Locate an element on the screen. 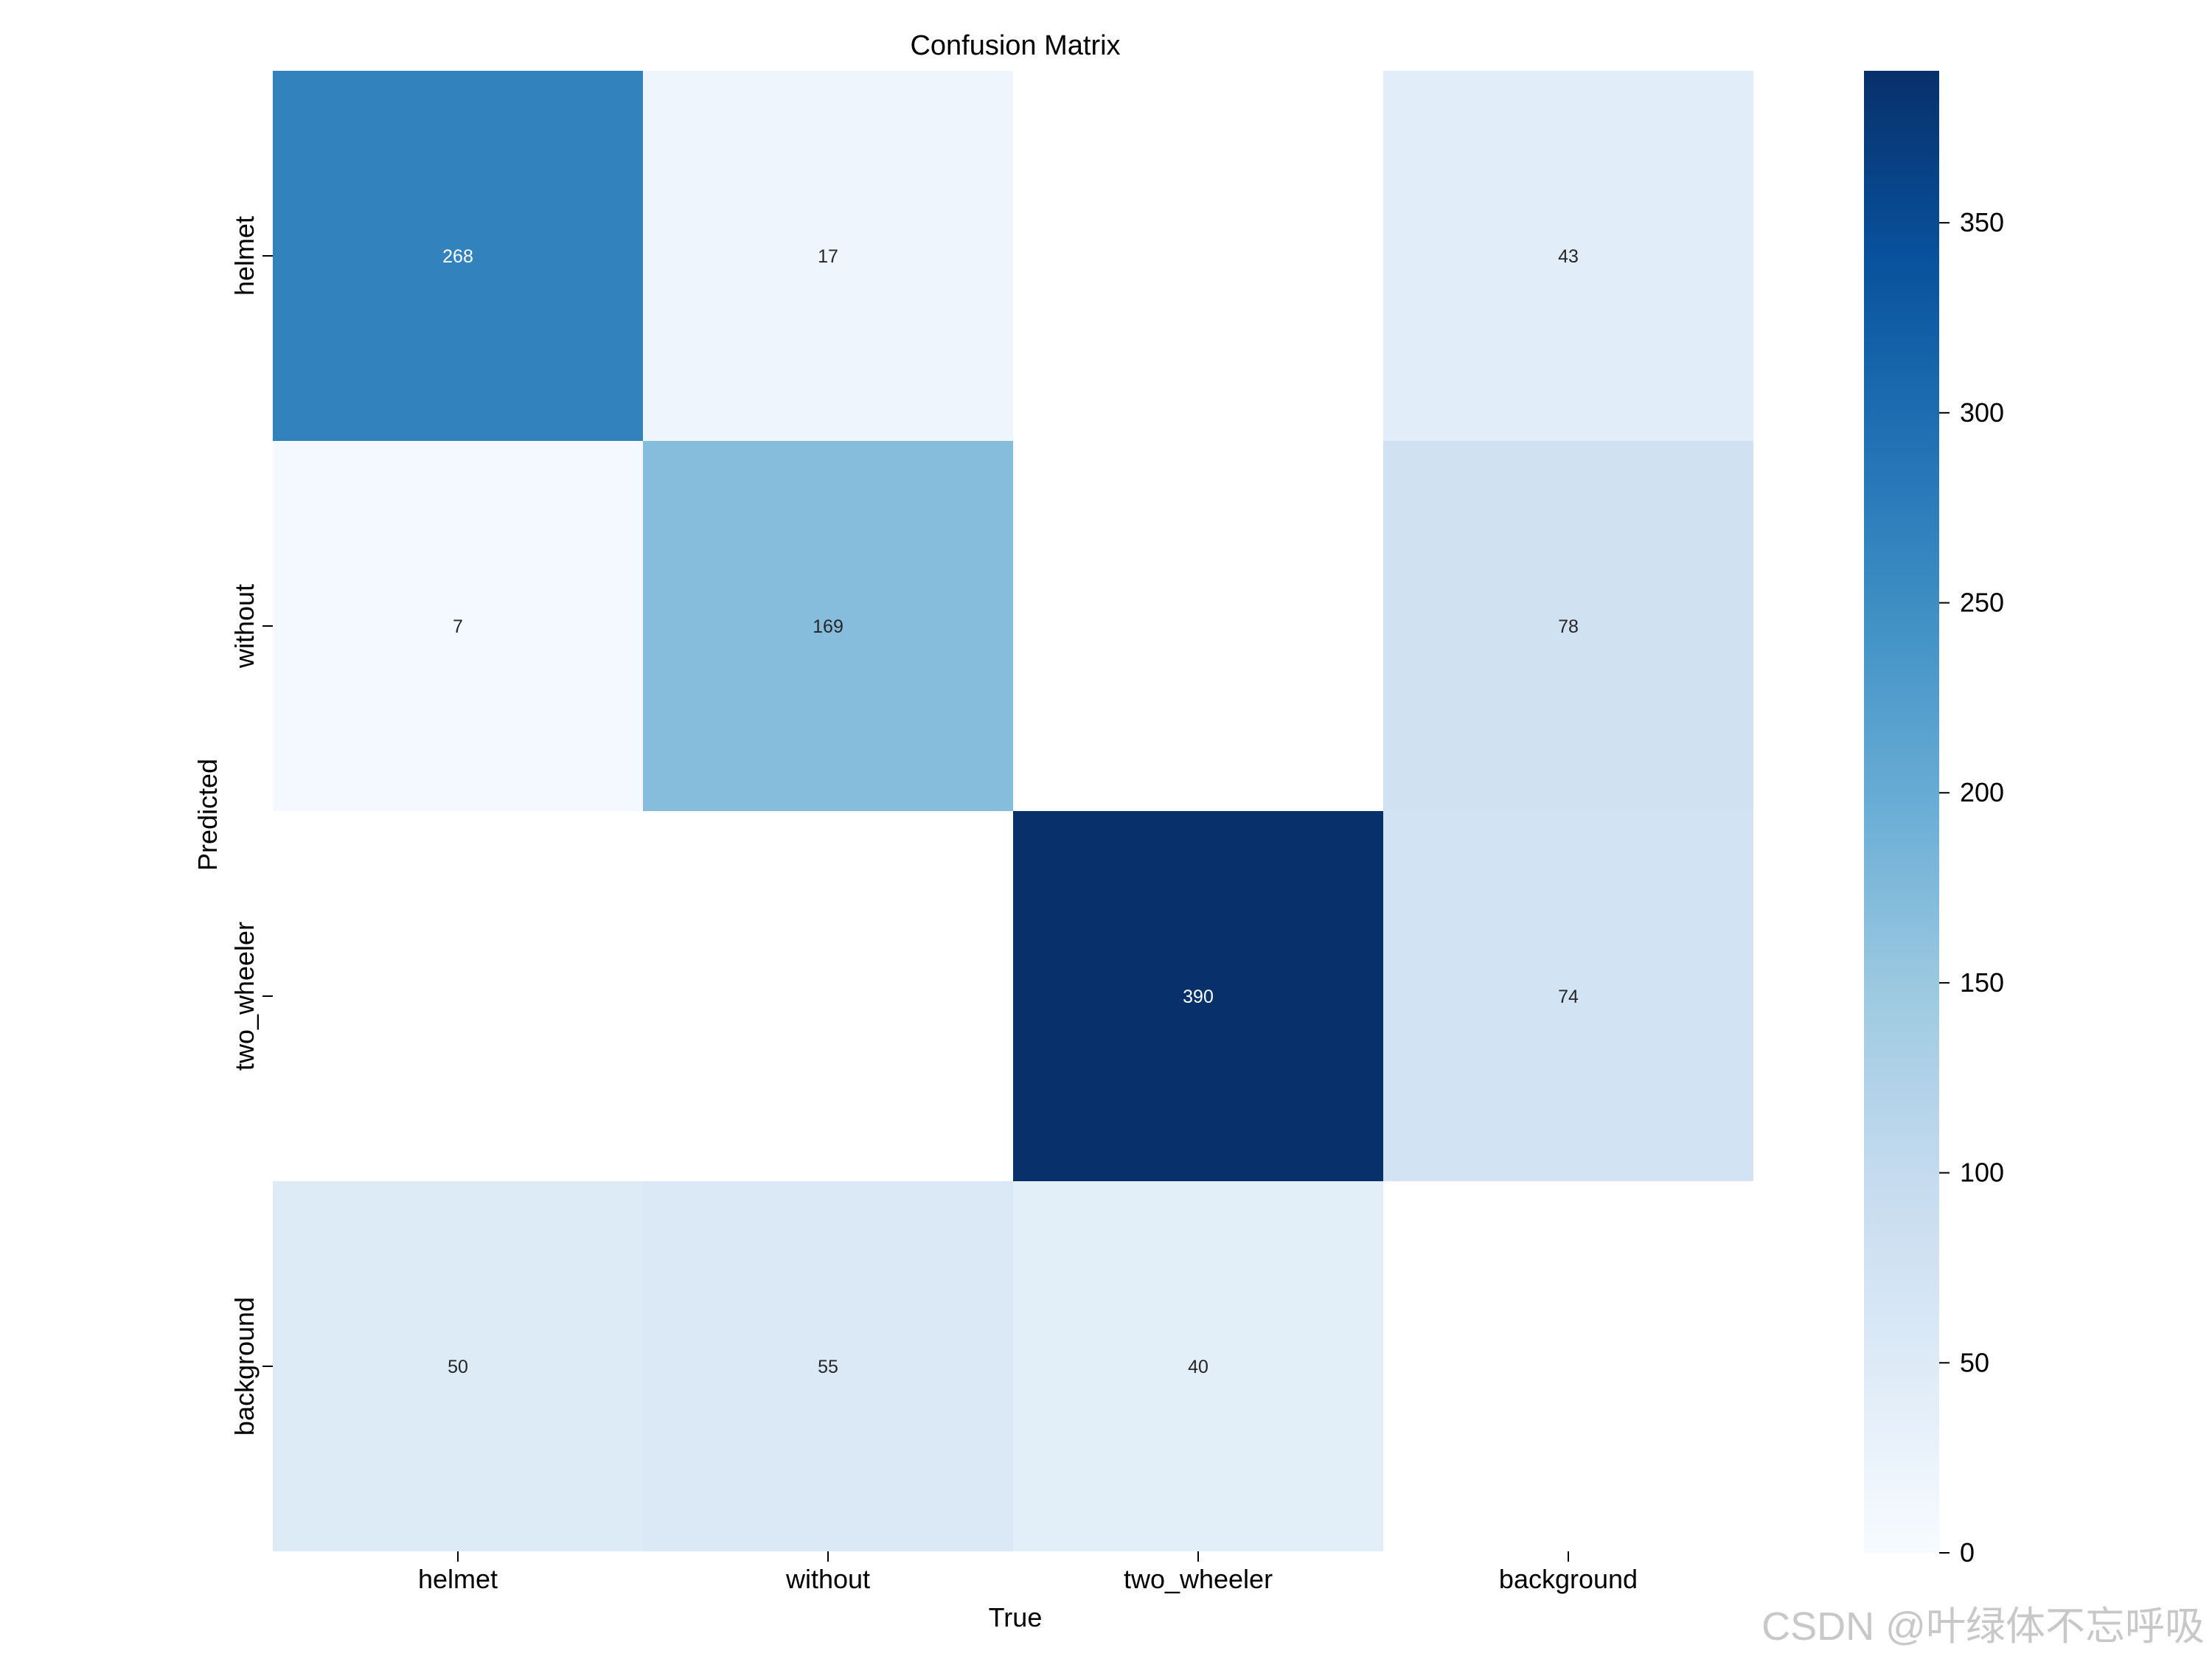 Image resolution: width=2212 pixels, height=1659 pixels. heatmap-cell-helmet-helmet is located at coordinates (458, 256).